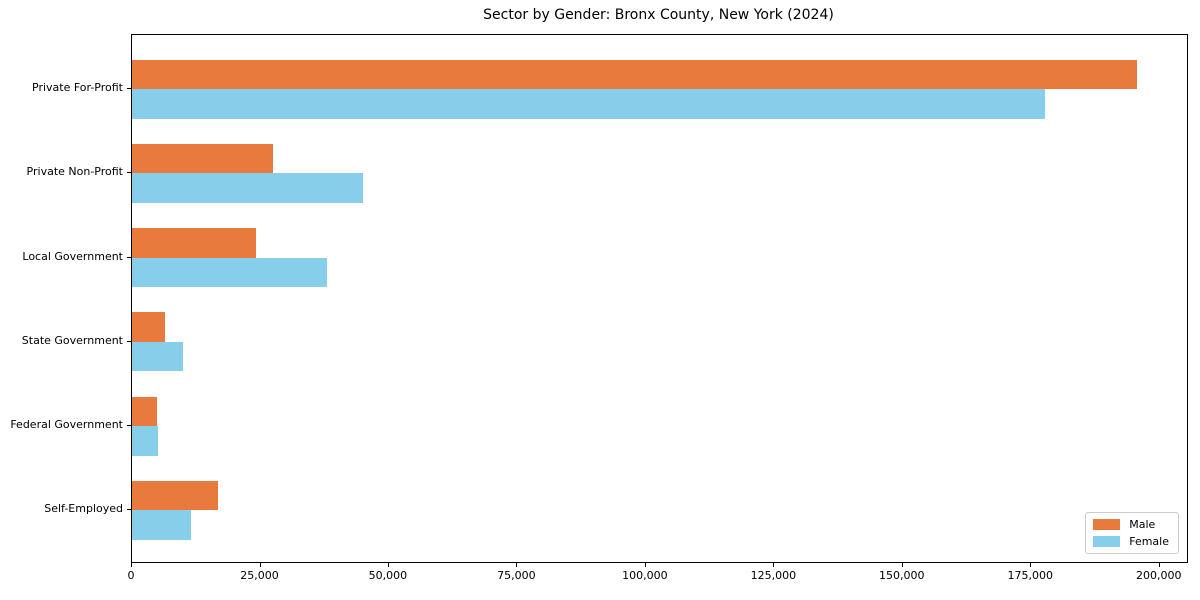  I want to click on y-tick-label: Local Government, so click(72, 256).